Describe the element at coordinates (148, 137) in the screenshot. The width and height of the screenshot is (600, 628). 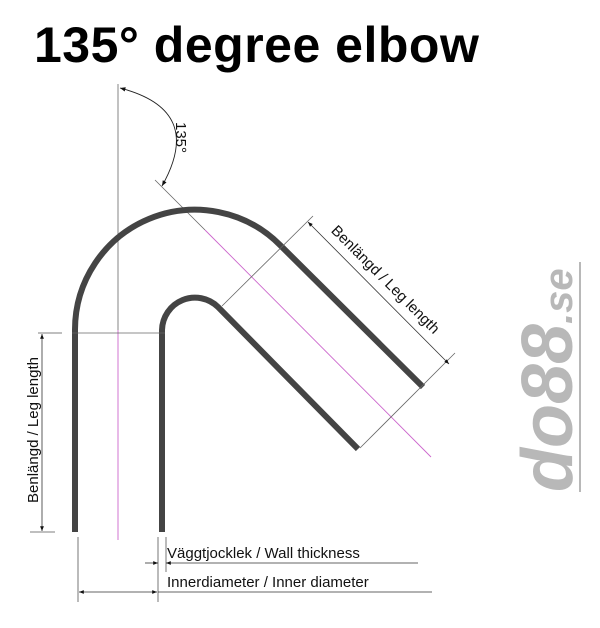
I see `angle-arc` at that location.